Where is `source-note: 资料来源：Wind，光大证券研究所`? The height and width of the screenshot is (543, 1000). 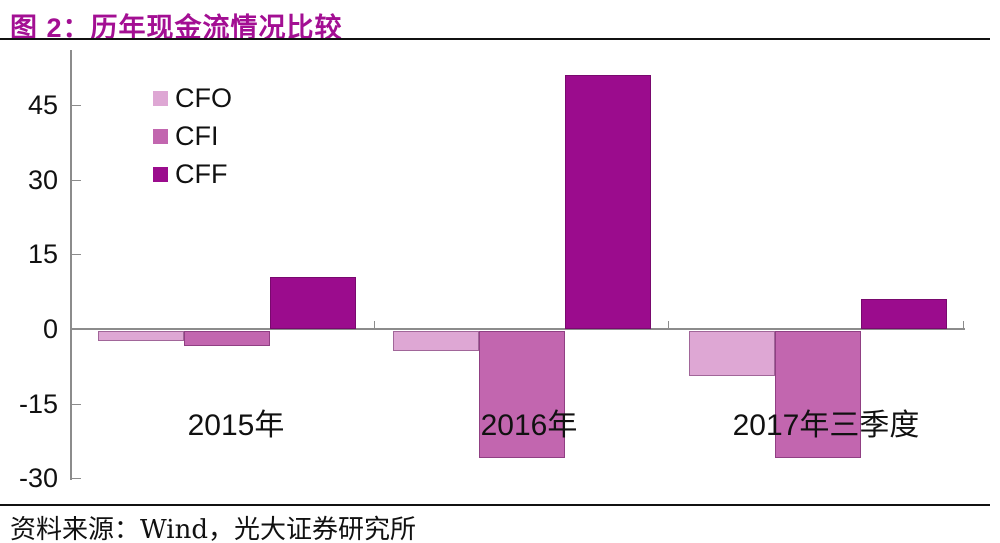 source-note: 资料来源：Wind，光大证券研究所 is located at coordinates (213, 529).